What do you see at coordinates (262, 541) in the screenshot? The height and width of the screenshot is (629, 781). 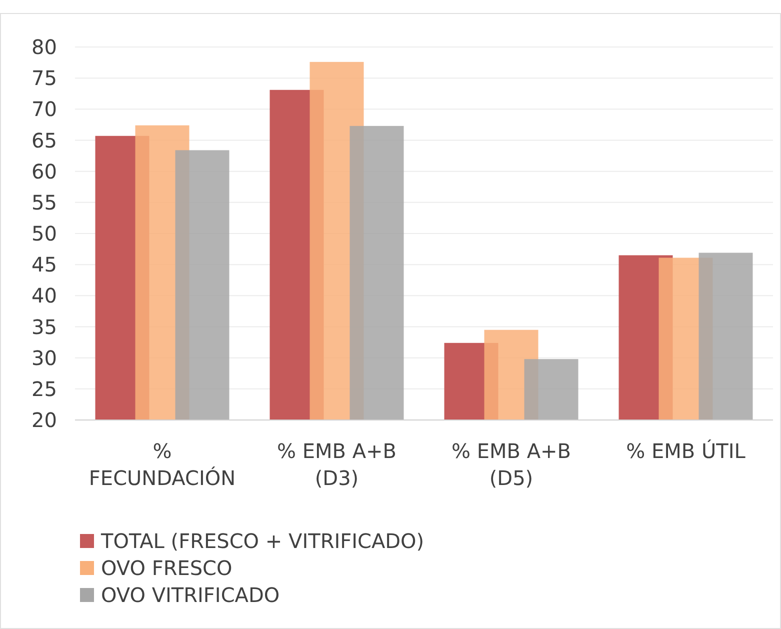 I see `legend-label: TOTAL (FRESCO + VITRIFICADO)` at bounding box center [262, 541].